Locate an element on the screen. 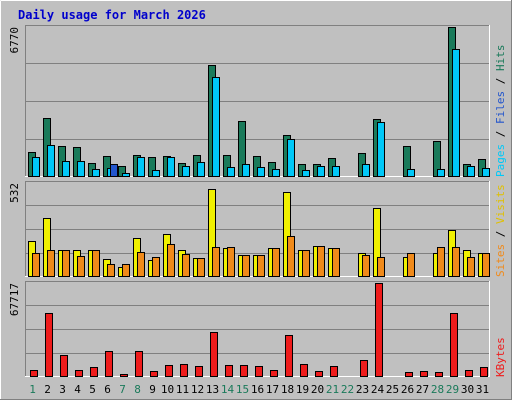 The width and height of the screenshot is (512, 405). y-max-label: 67717 is located at coordinates (14, 299).